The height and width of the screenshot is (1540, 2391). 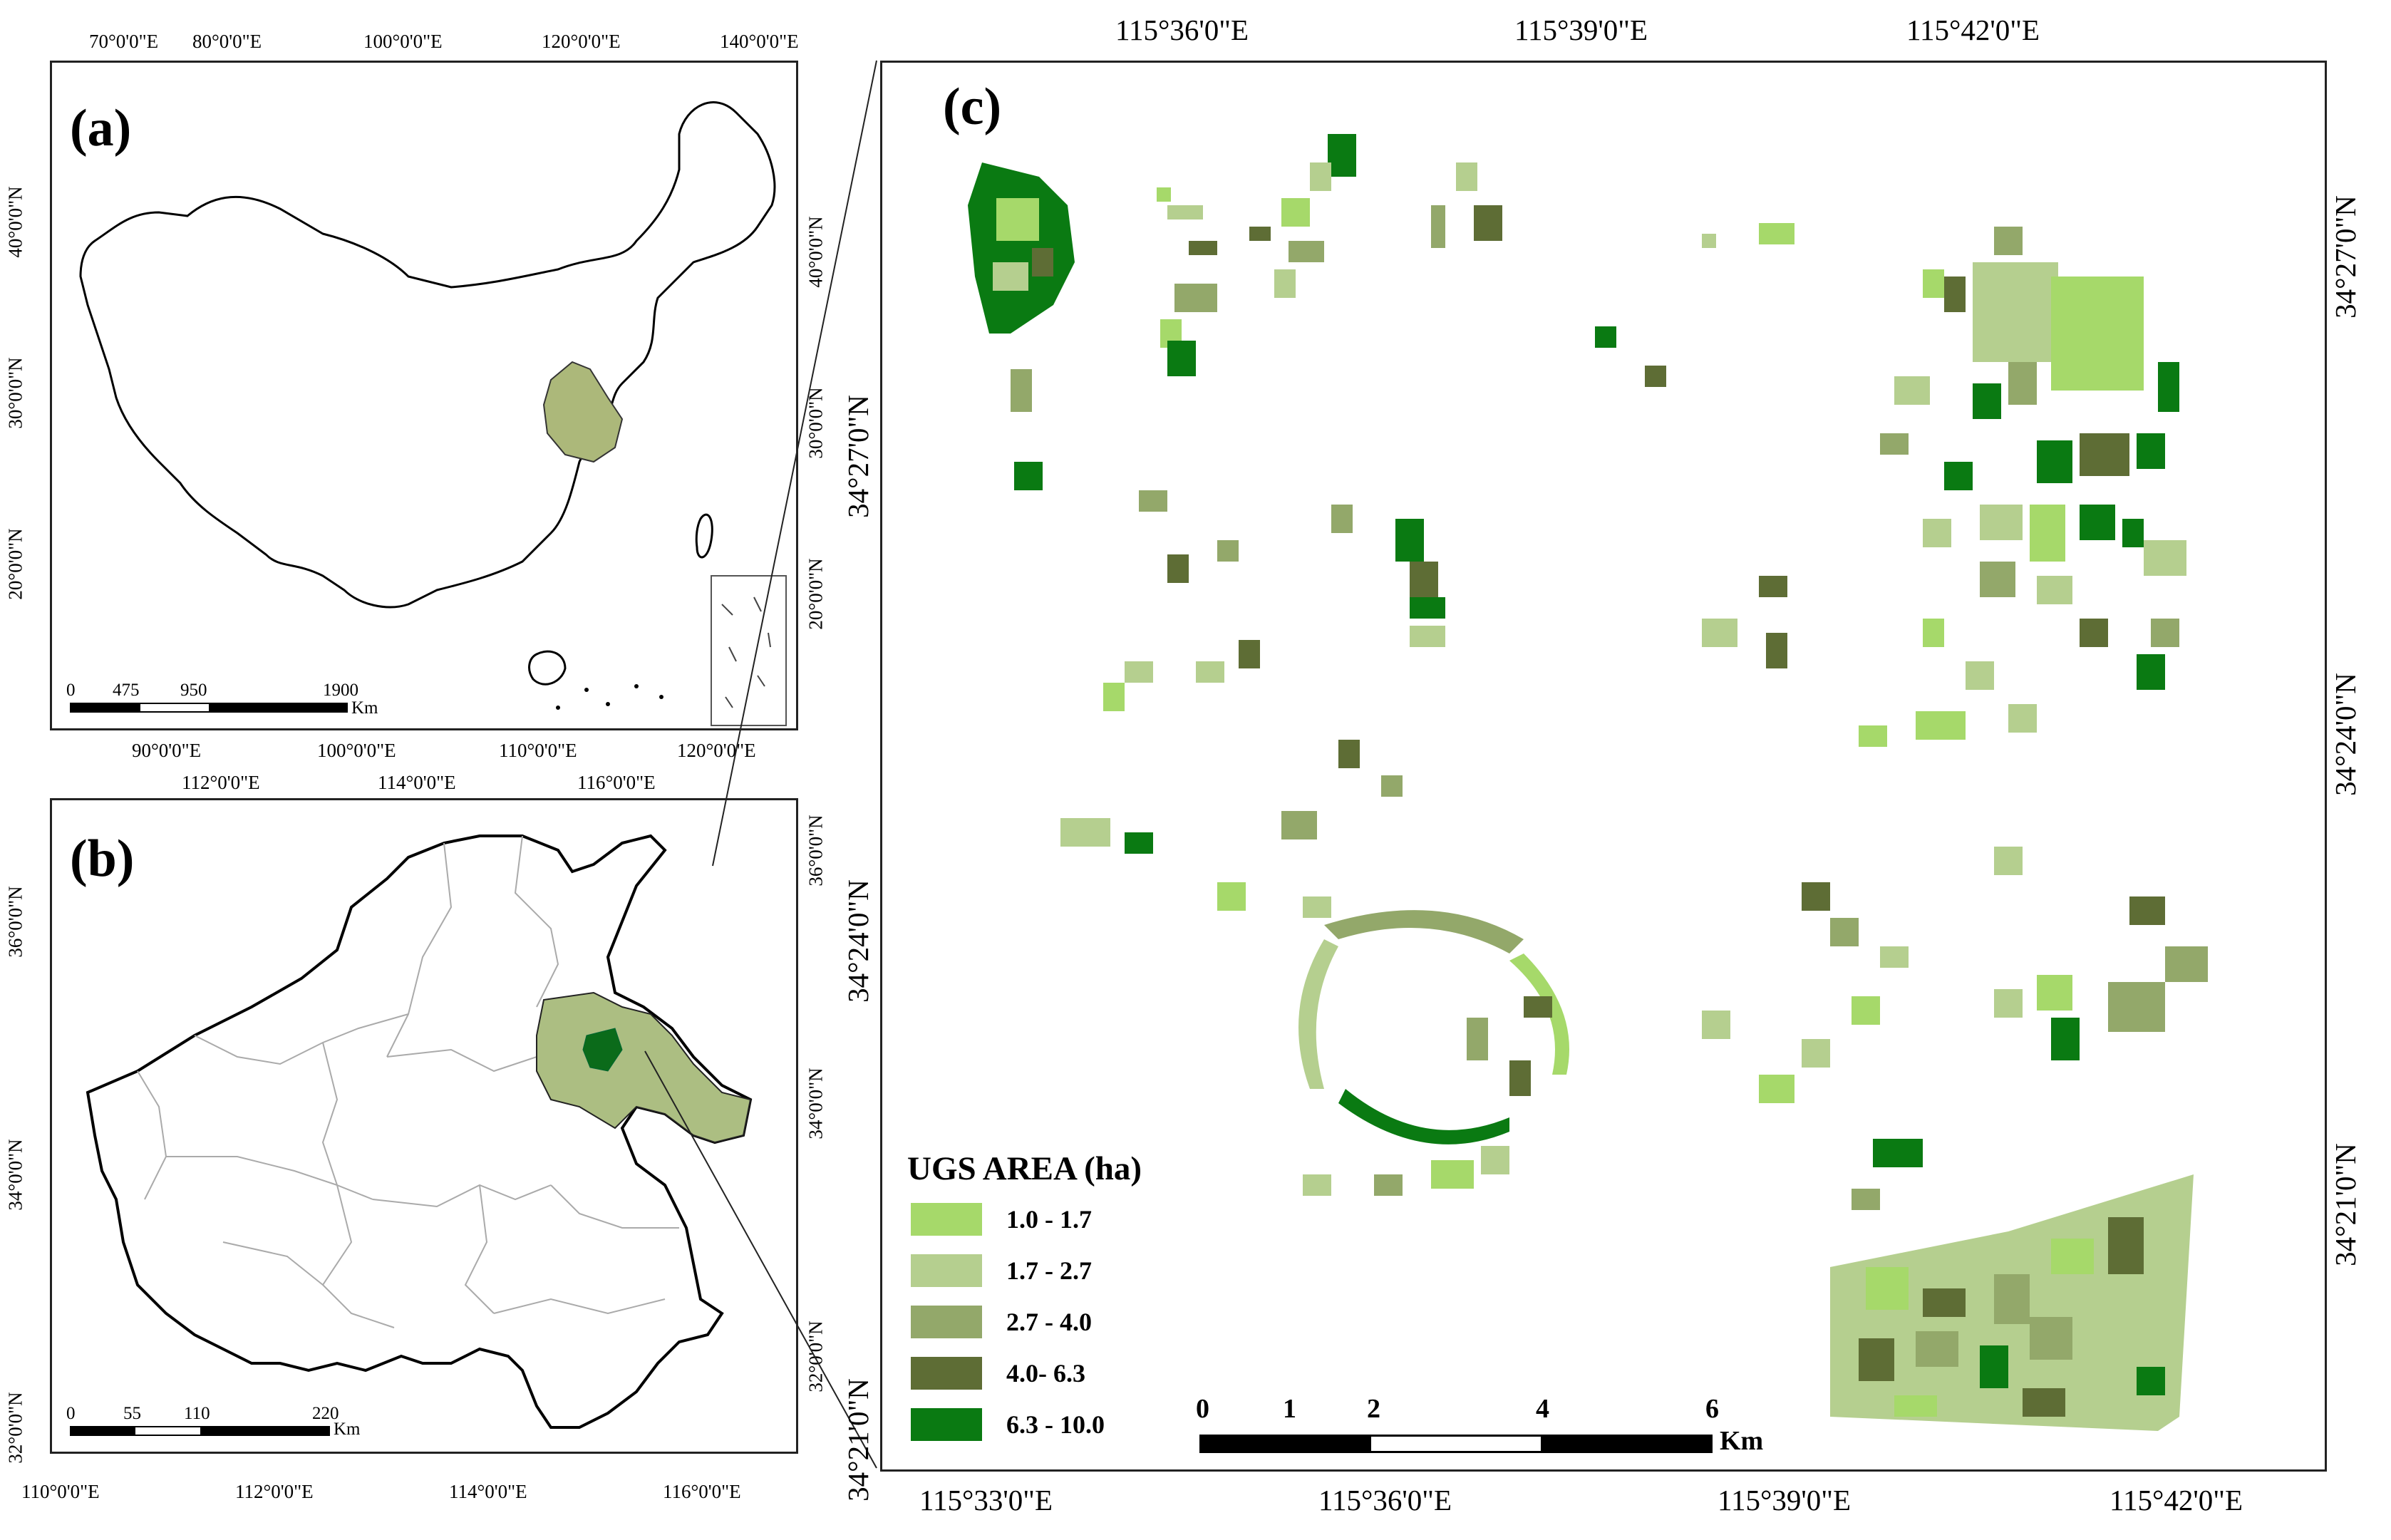 I want to click on panel-c-right-tick-0: 34°27'0"N, so click(x=2345, y=257).